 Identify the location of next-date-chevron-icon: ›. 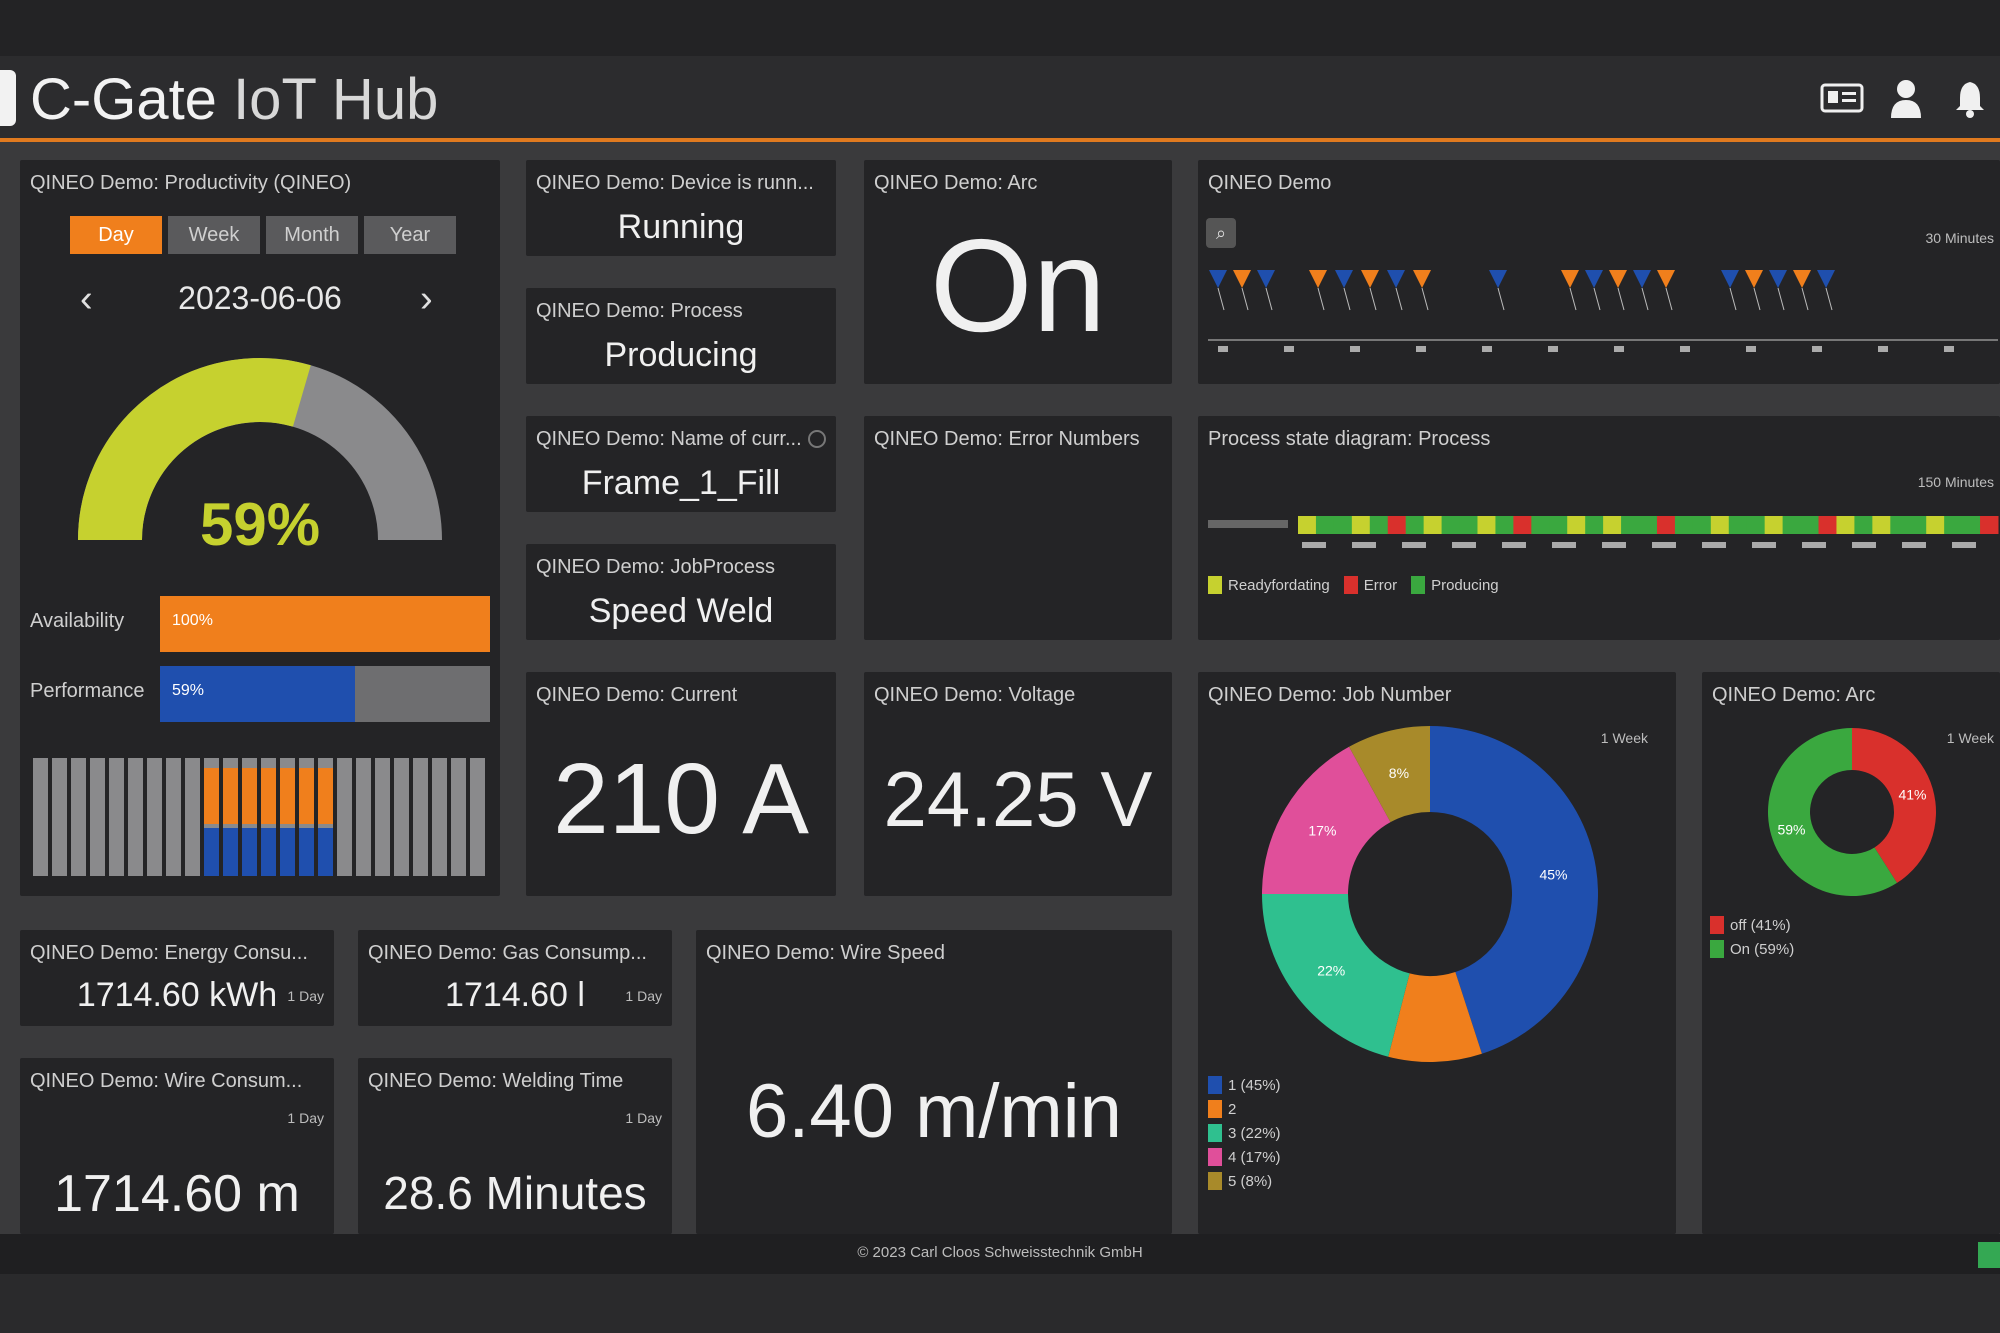
(426, 299).